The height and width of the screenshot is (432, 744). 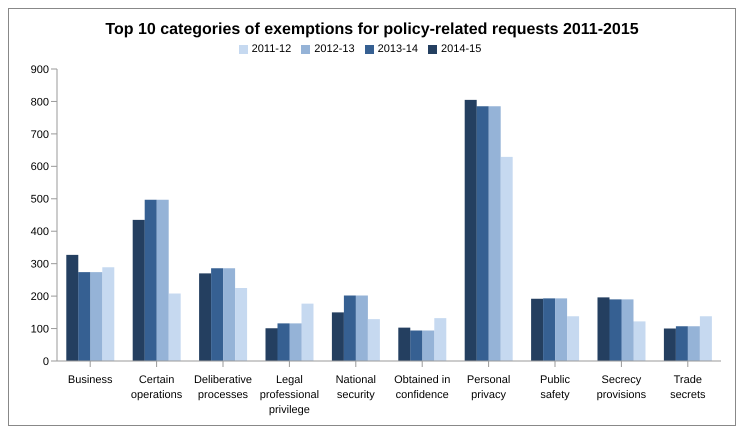 I want to click on legend-label: 2011-12, so click(x=272, y=49).